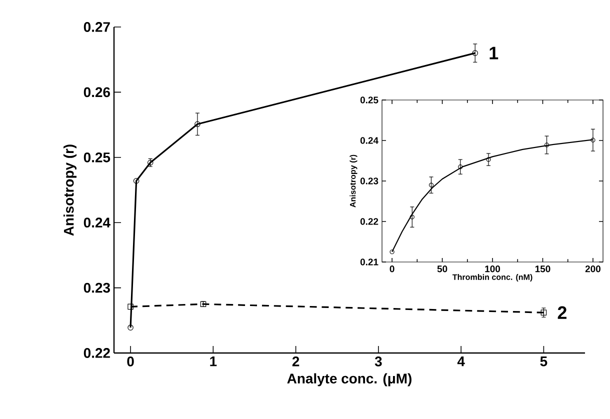  What do you see at coordinates (296, 361) in the screenshot?
I see `x-tick-label: 2` at bounding box center [296, 361].